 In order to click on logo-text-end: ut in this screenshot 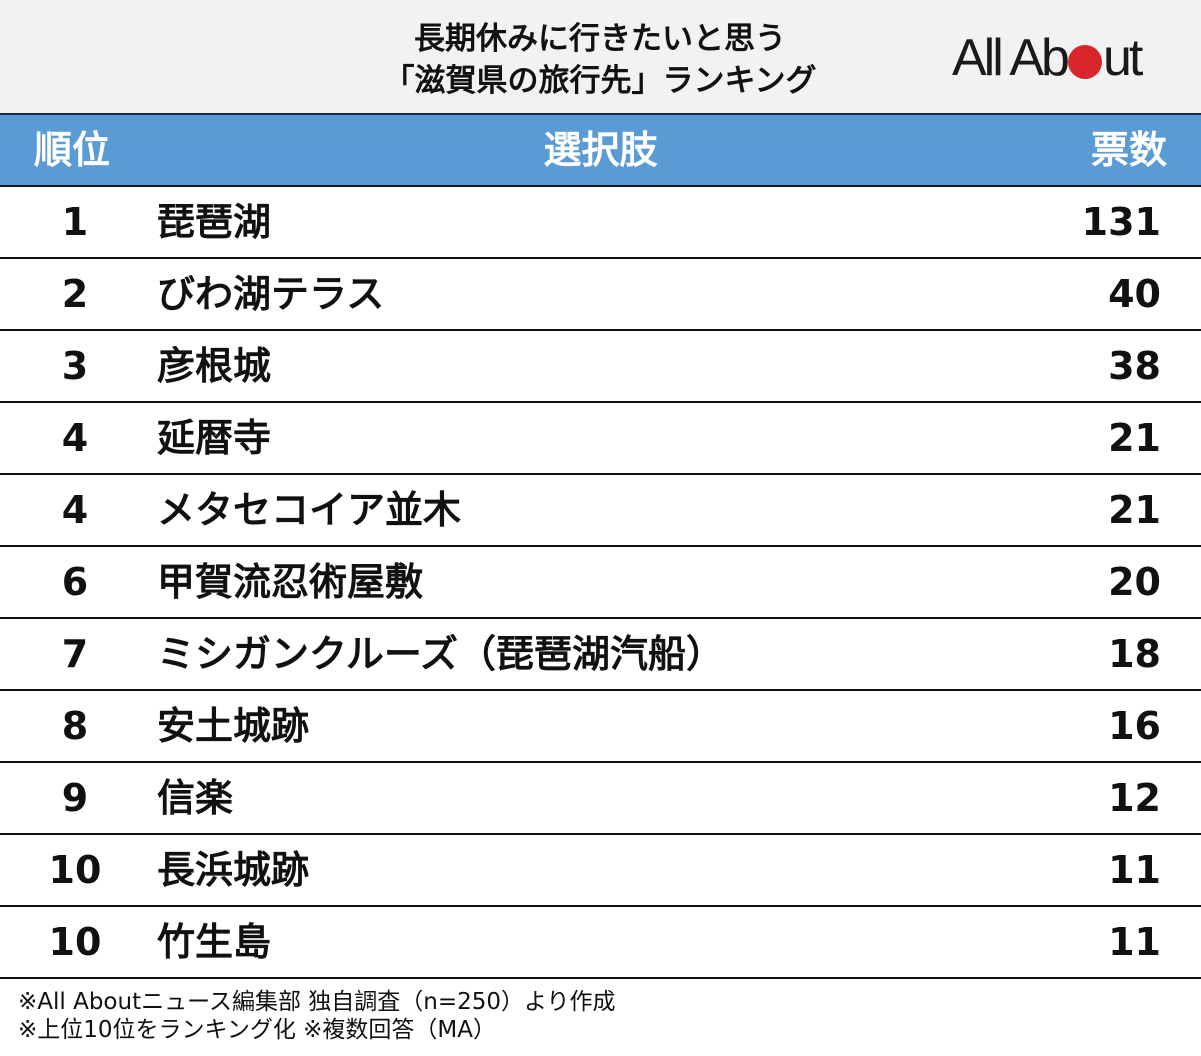, I will do `click(1122, 58)`.